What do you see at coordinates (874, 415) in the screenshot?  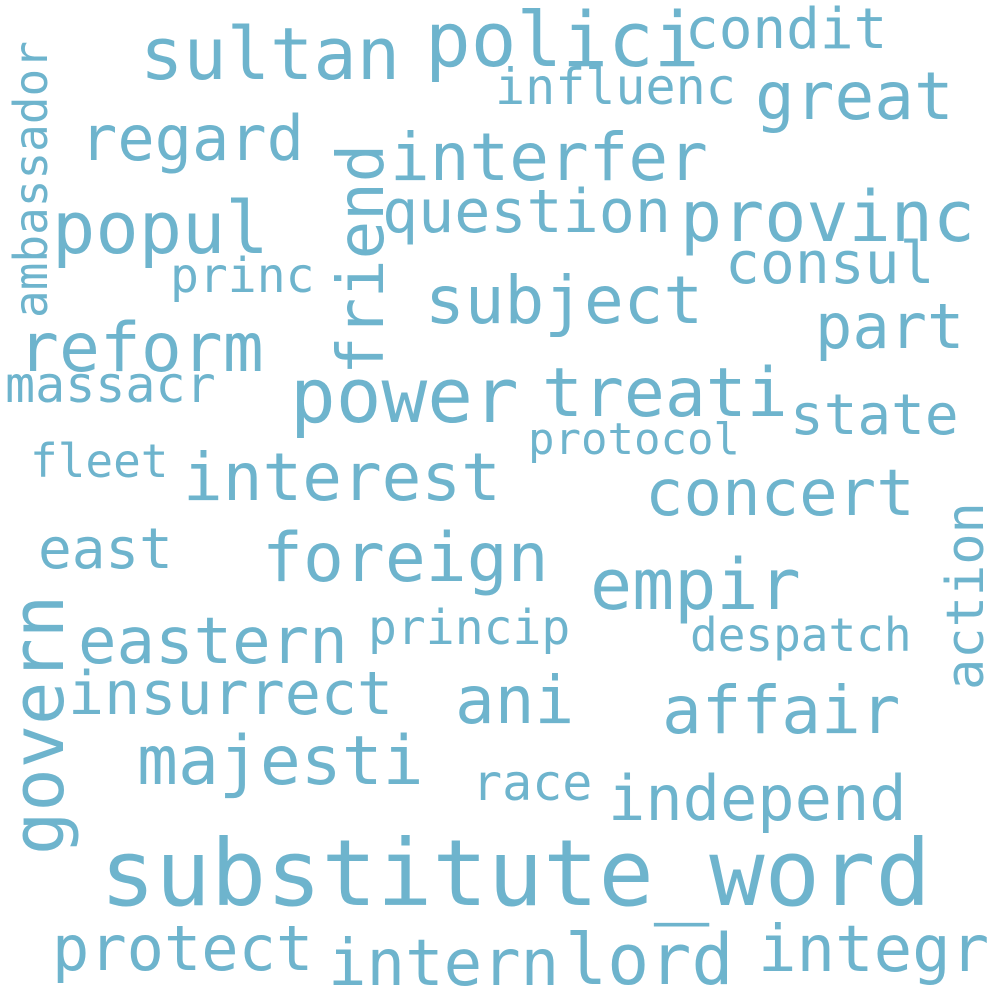 I see `word-state: state` at bounding box center [874, 415].